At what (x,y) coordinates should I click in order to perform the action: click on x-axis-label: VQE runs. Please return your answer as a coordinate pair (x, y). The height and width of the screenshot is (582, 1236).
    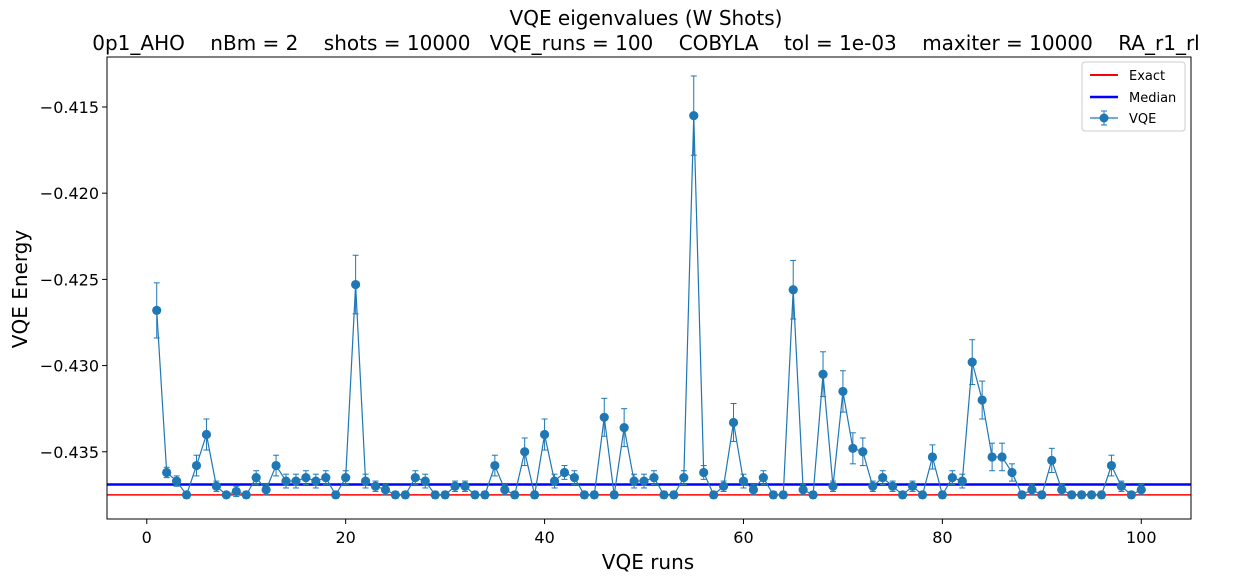
    Looking at the image, I should click on (648, 562).